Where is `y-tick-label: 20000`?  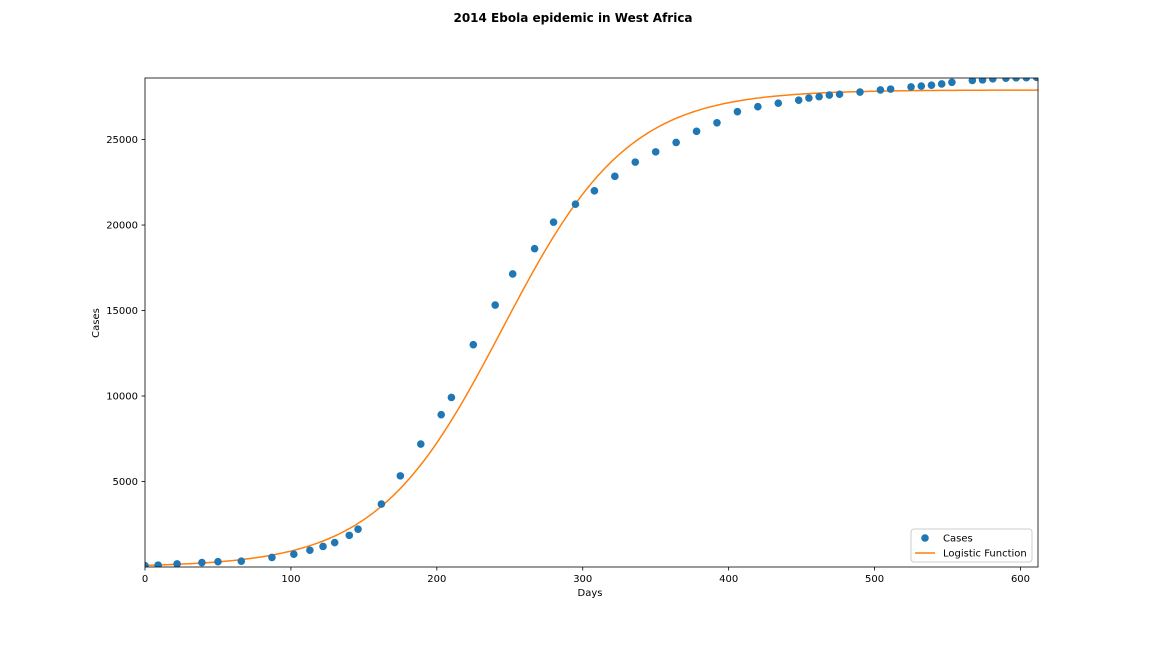 y-tick-label: 20000 is located at coordinates (122, 226).